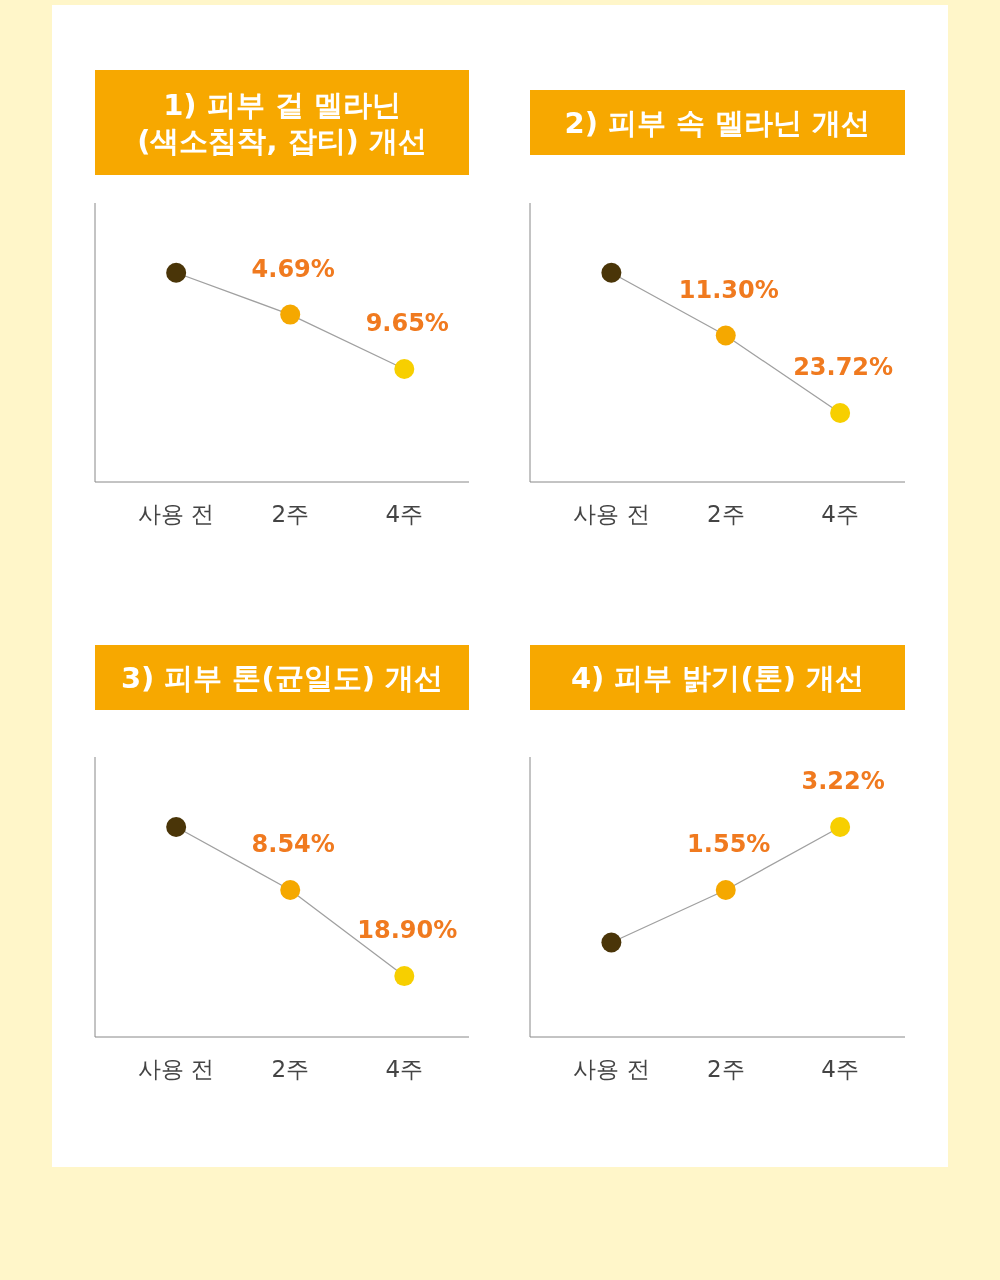  Describe the element at coordinates (407, 323) in the screenshot. I see `annotation: 9.65%` at that location.